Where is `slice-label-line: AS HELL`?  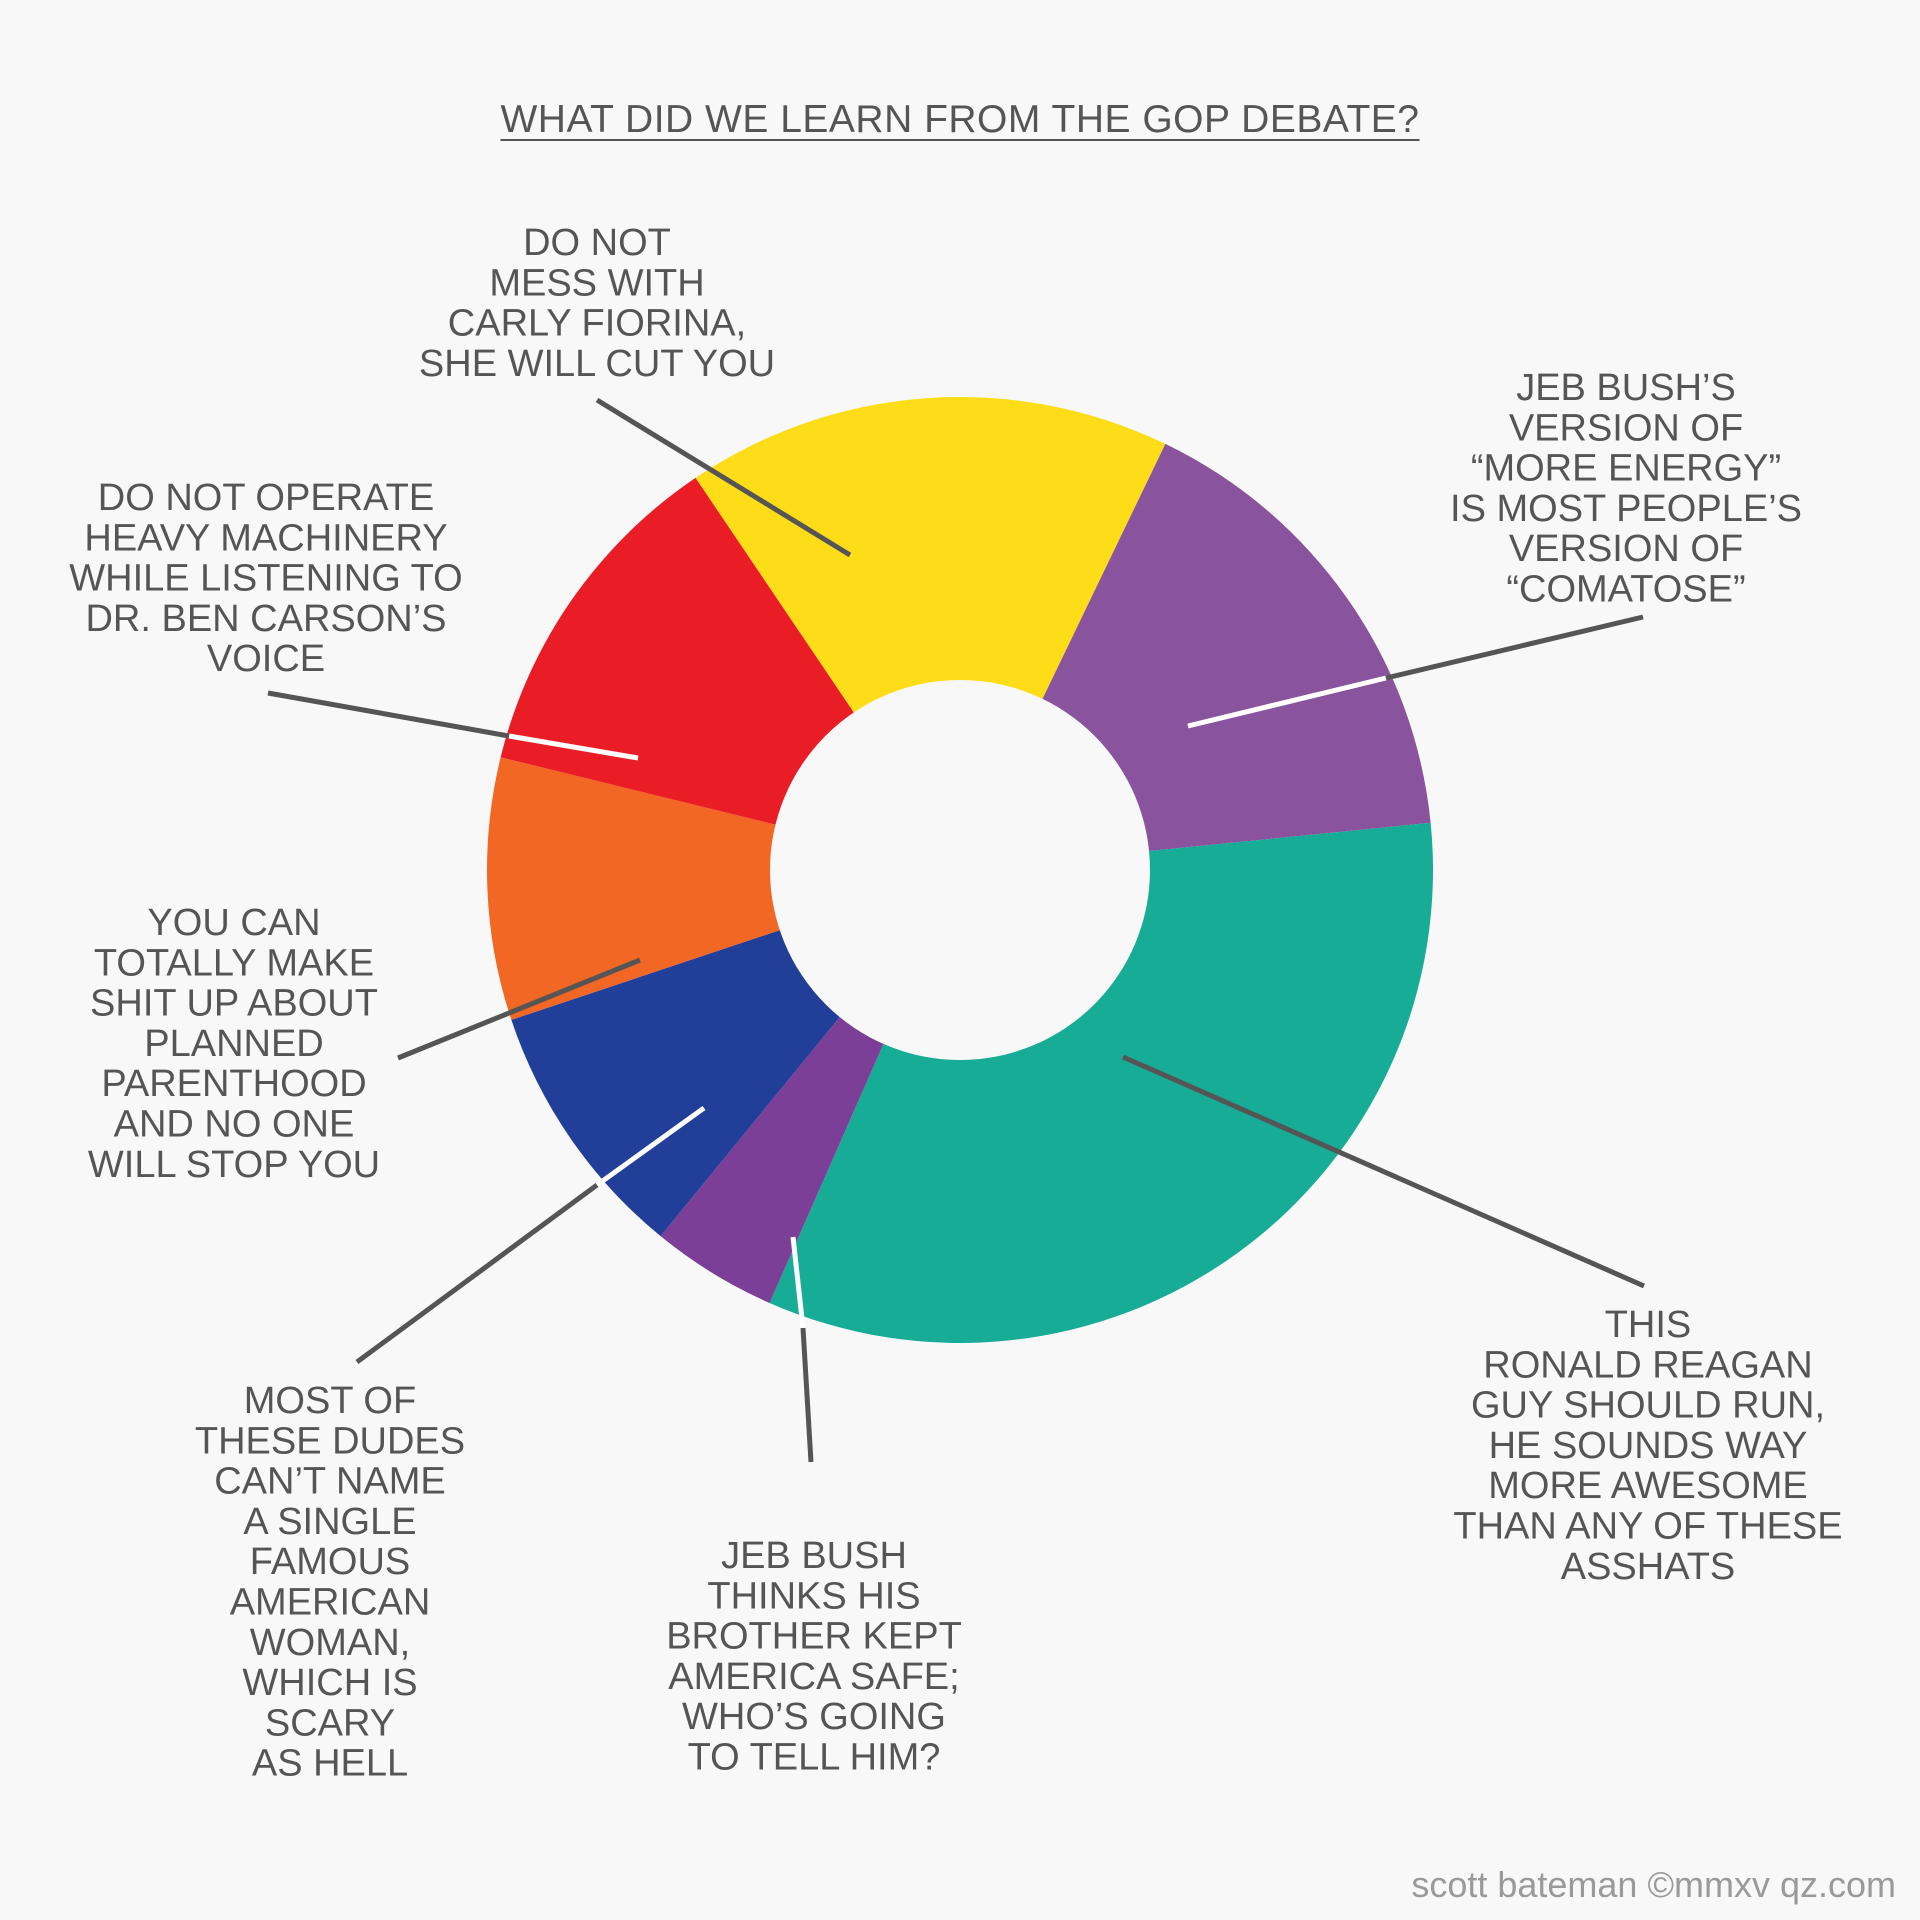 slice-label-line: AS HELL is located at coordinates (330, 1764).